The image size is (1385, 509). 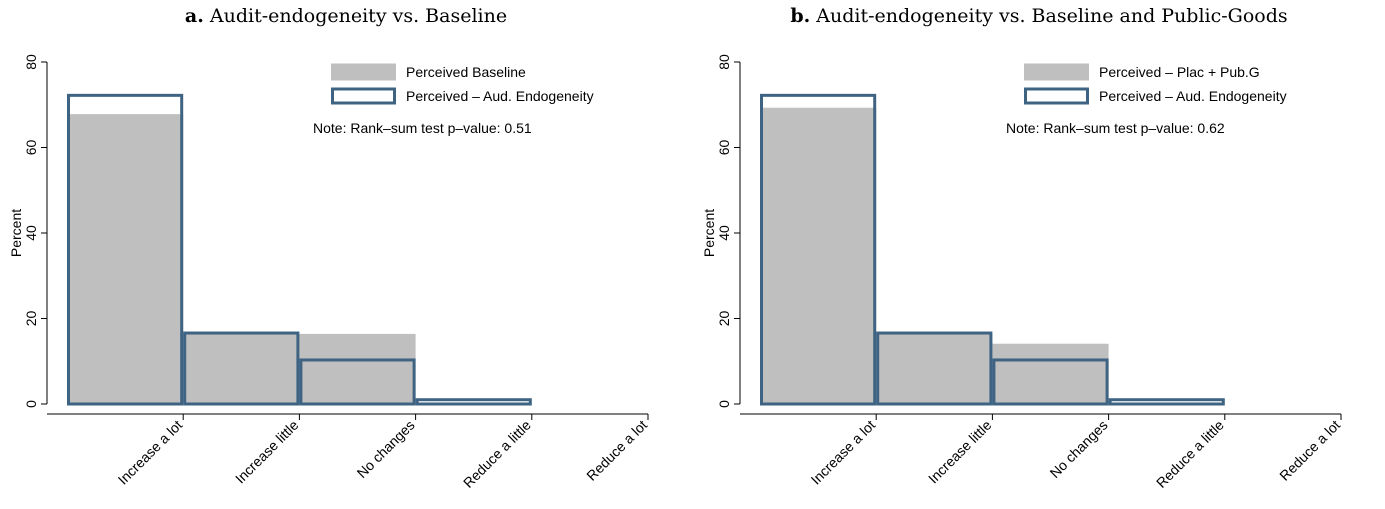 I want to click on legend-label: Perceived Baseline, so click(x=466, y=72).